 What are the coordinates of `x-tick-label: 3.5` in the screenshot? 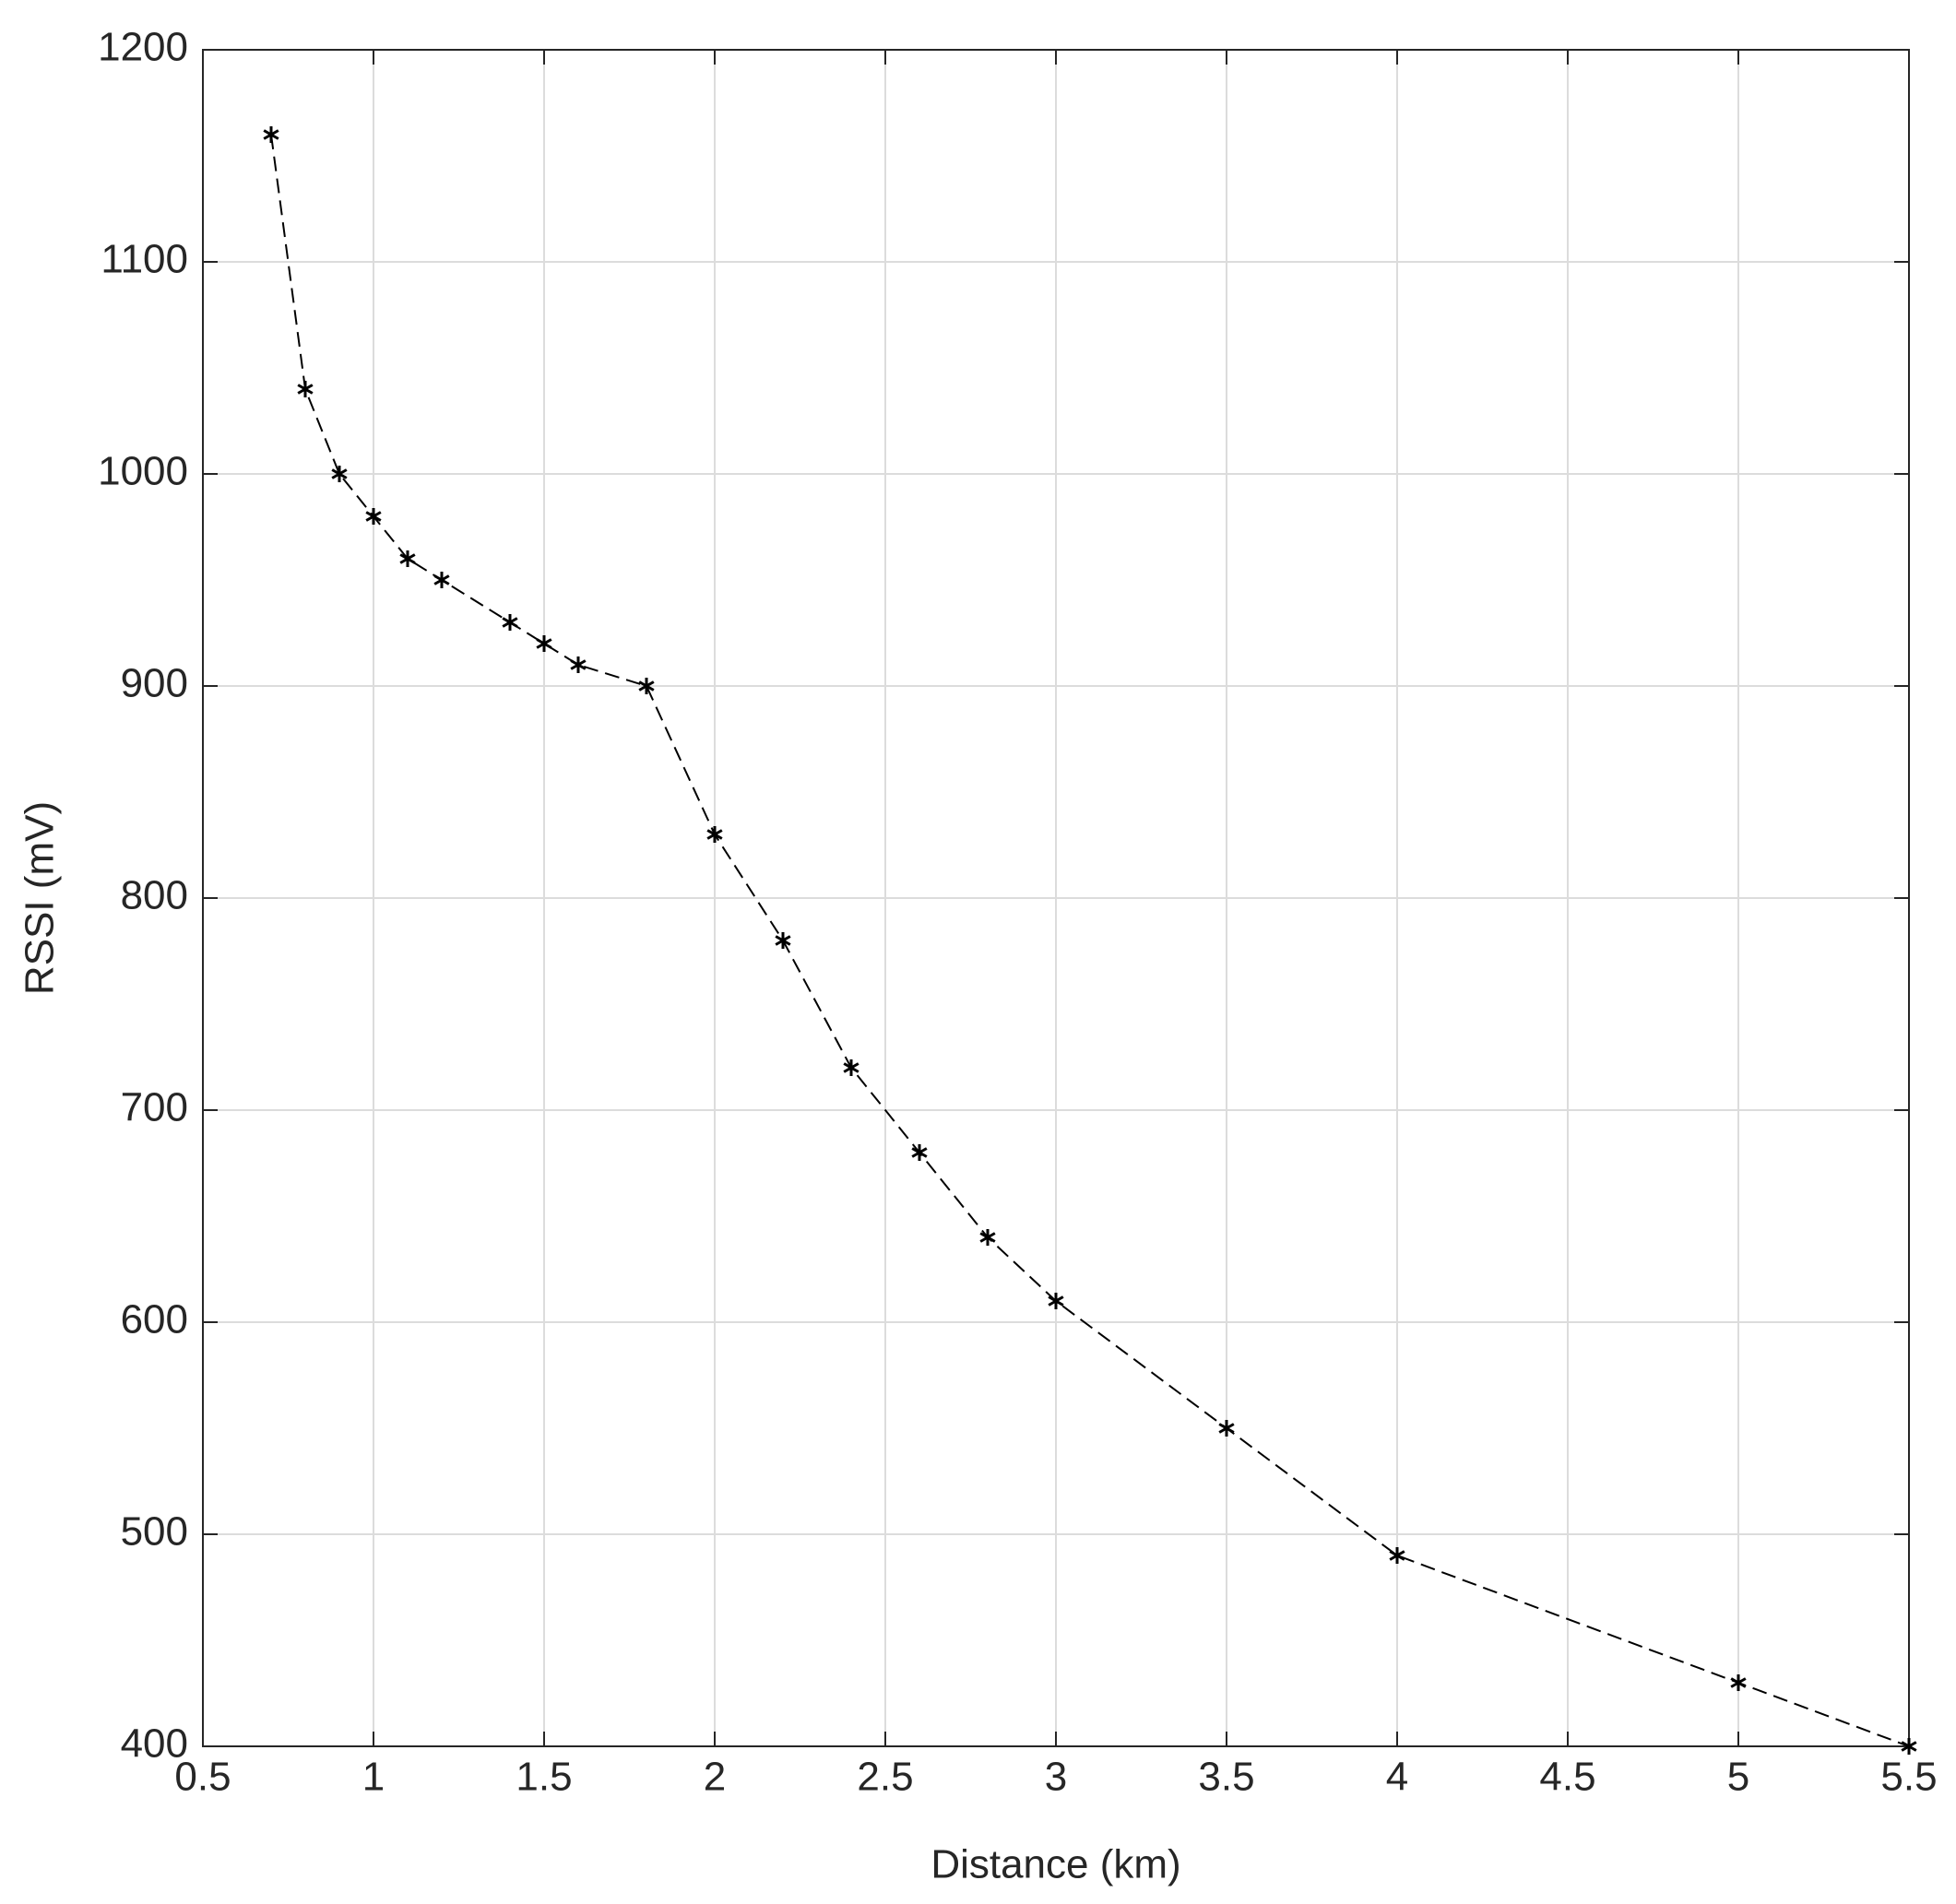 It's located at (1226, 1777).